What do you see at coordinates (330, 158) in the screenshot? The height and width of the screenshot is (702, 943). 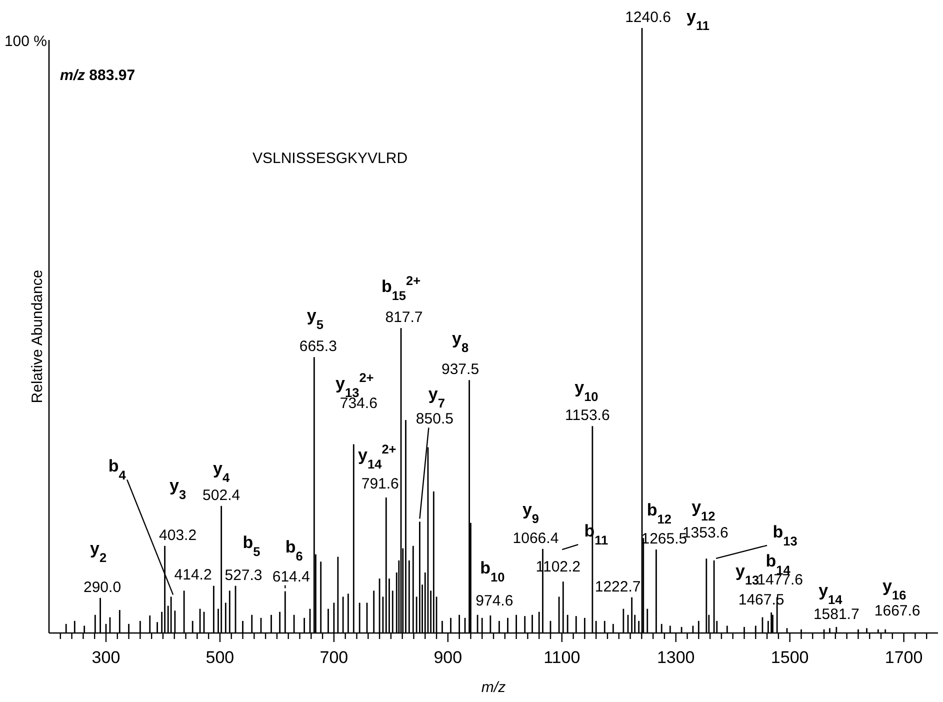 I see `annotation: VSLNISSESGKYVLRD` at bounding box center [330, 158].